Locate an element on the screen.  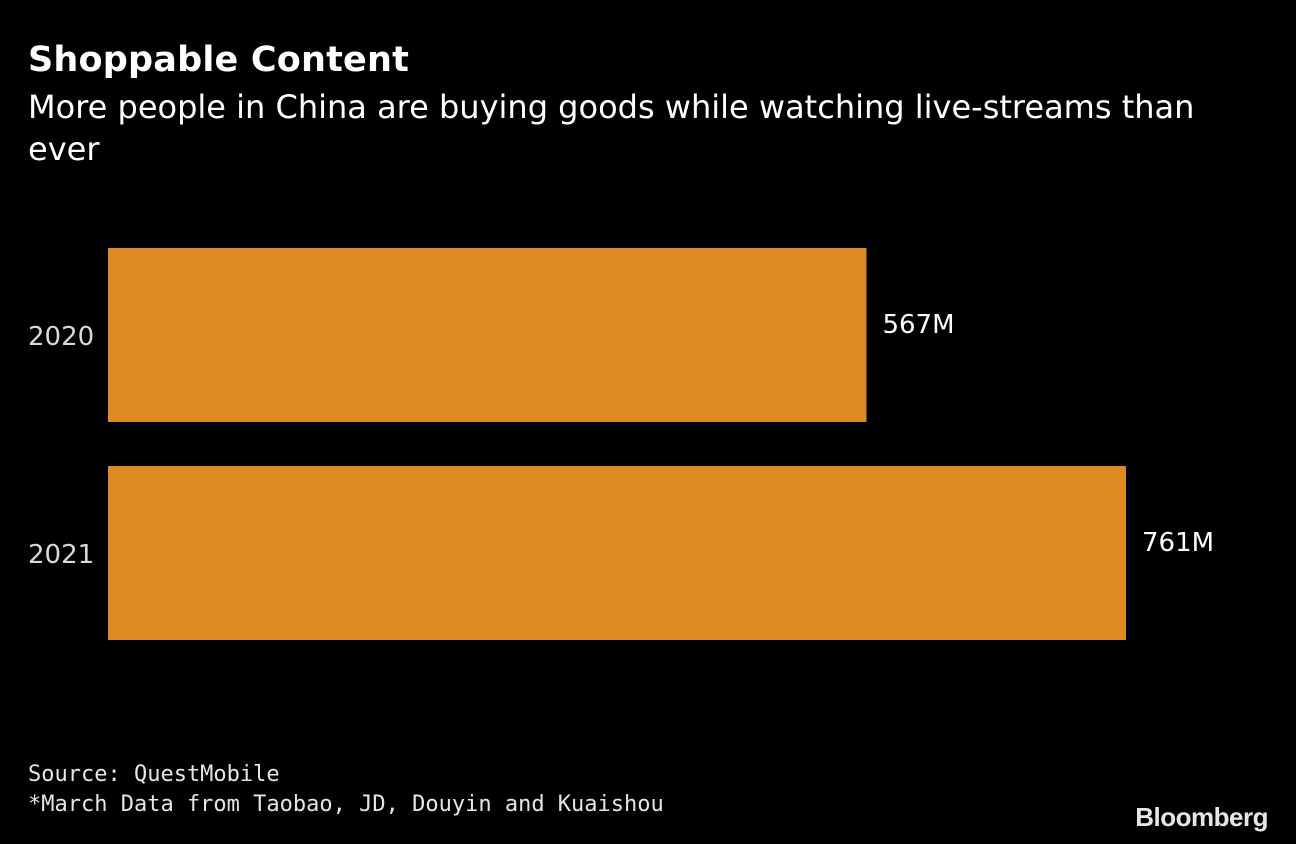
value-label-2020: 567M is located at coordinates (918, 325).